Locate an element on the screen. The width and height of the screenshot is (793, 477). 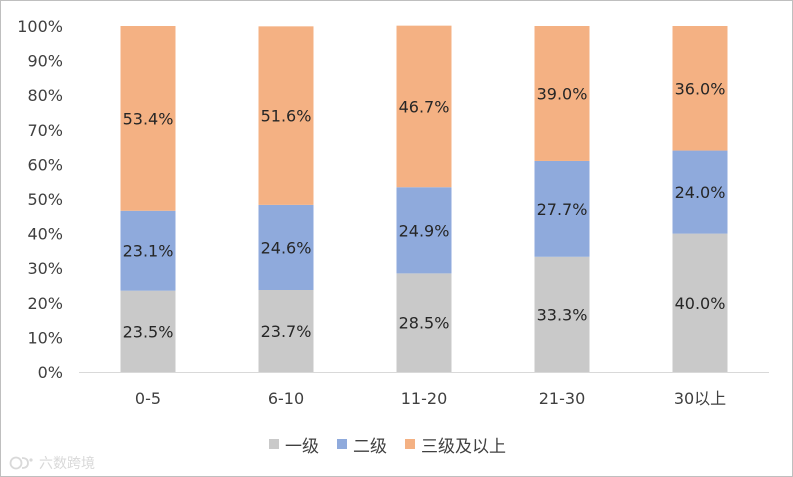
data-label: 46.7% is located at coordinates (424, 106).